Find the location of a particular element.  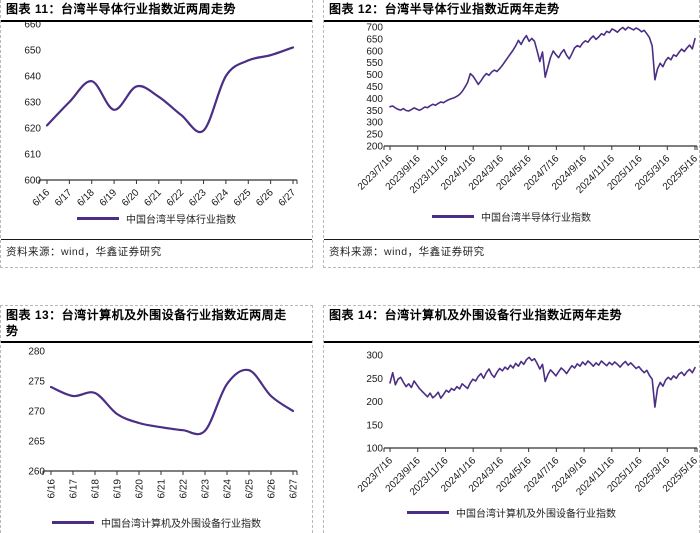

svg-text: 550 is located at coordinates (374, 63).